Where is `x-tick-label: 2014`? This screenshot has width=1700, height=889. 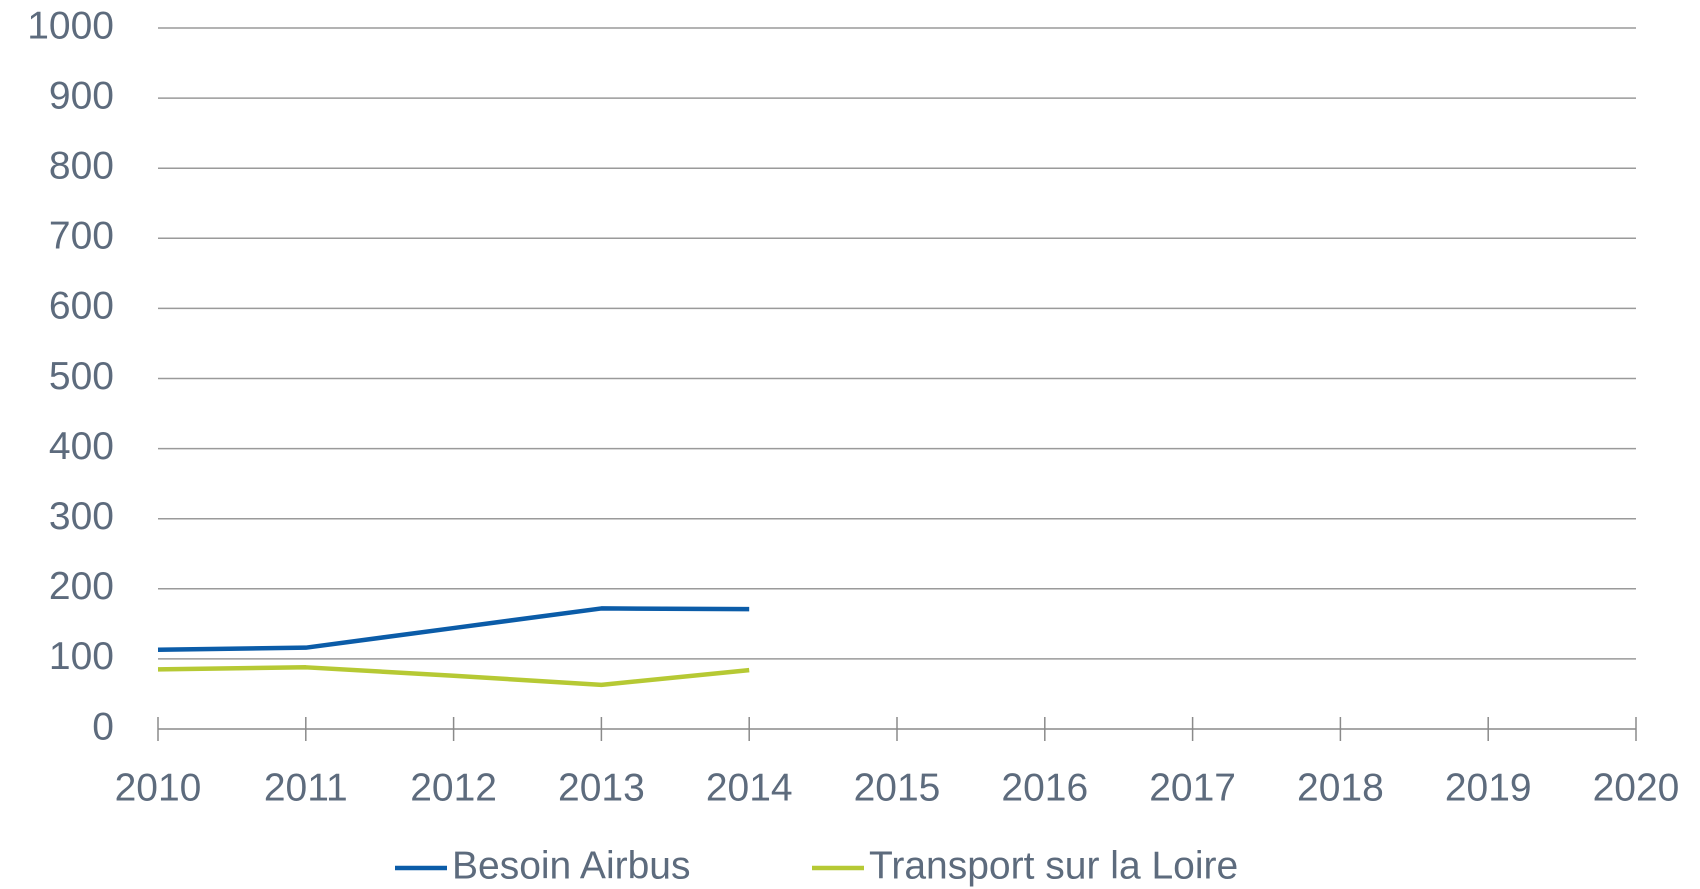
x-tick-label: 2014 is located at coordinates (749, 787).